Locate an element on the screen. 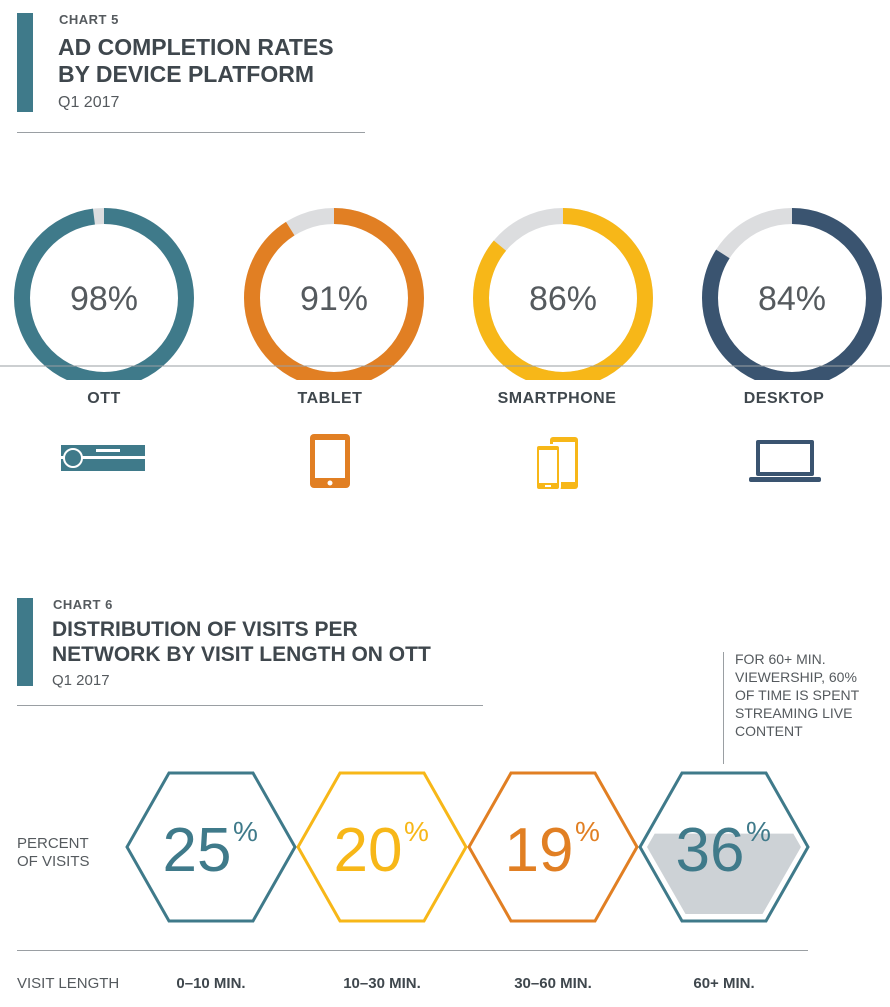 Image resolution: width=890 pixels, height=1007 pixels. visit-length-30-60: 30–60 MIN. is located at coordinates (553, 983).